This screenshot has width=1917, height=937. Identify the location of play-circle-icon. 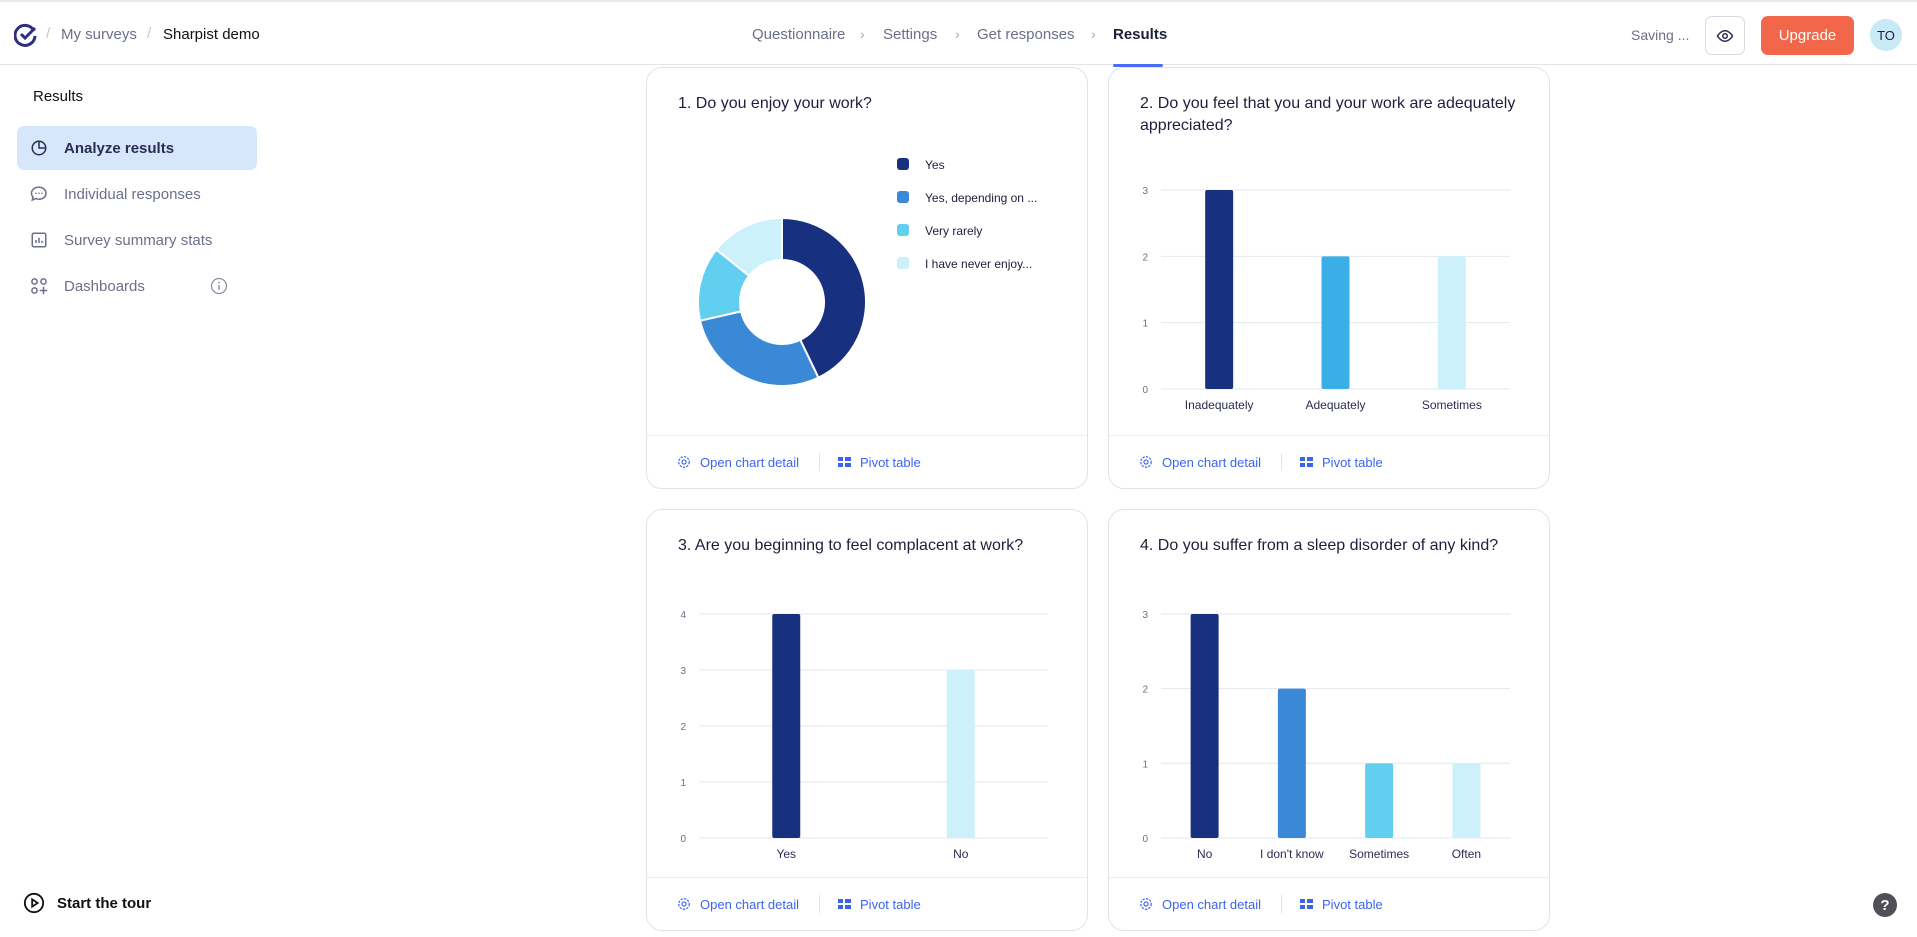
(34, 903).